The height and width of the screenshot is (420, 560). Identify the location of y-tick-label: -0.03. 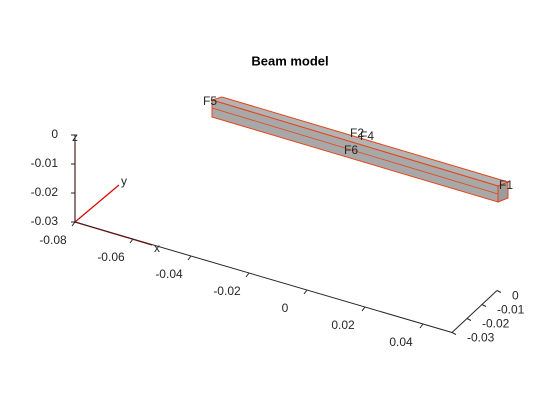
(481, 338).